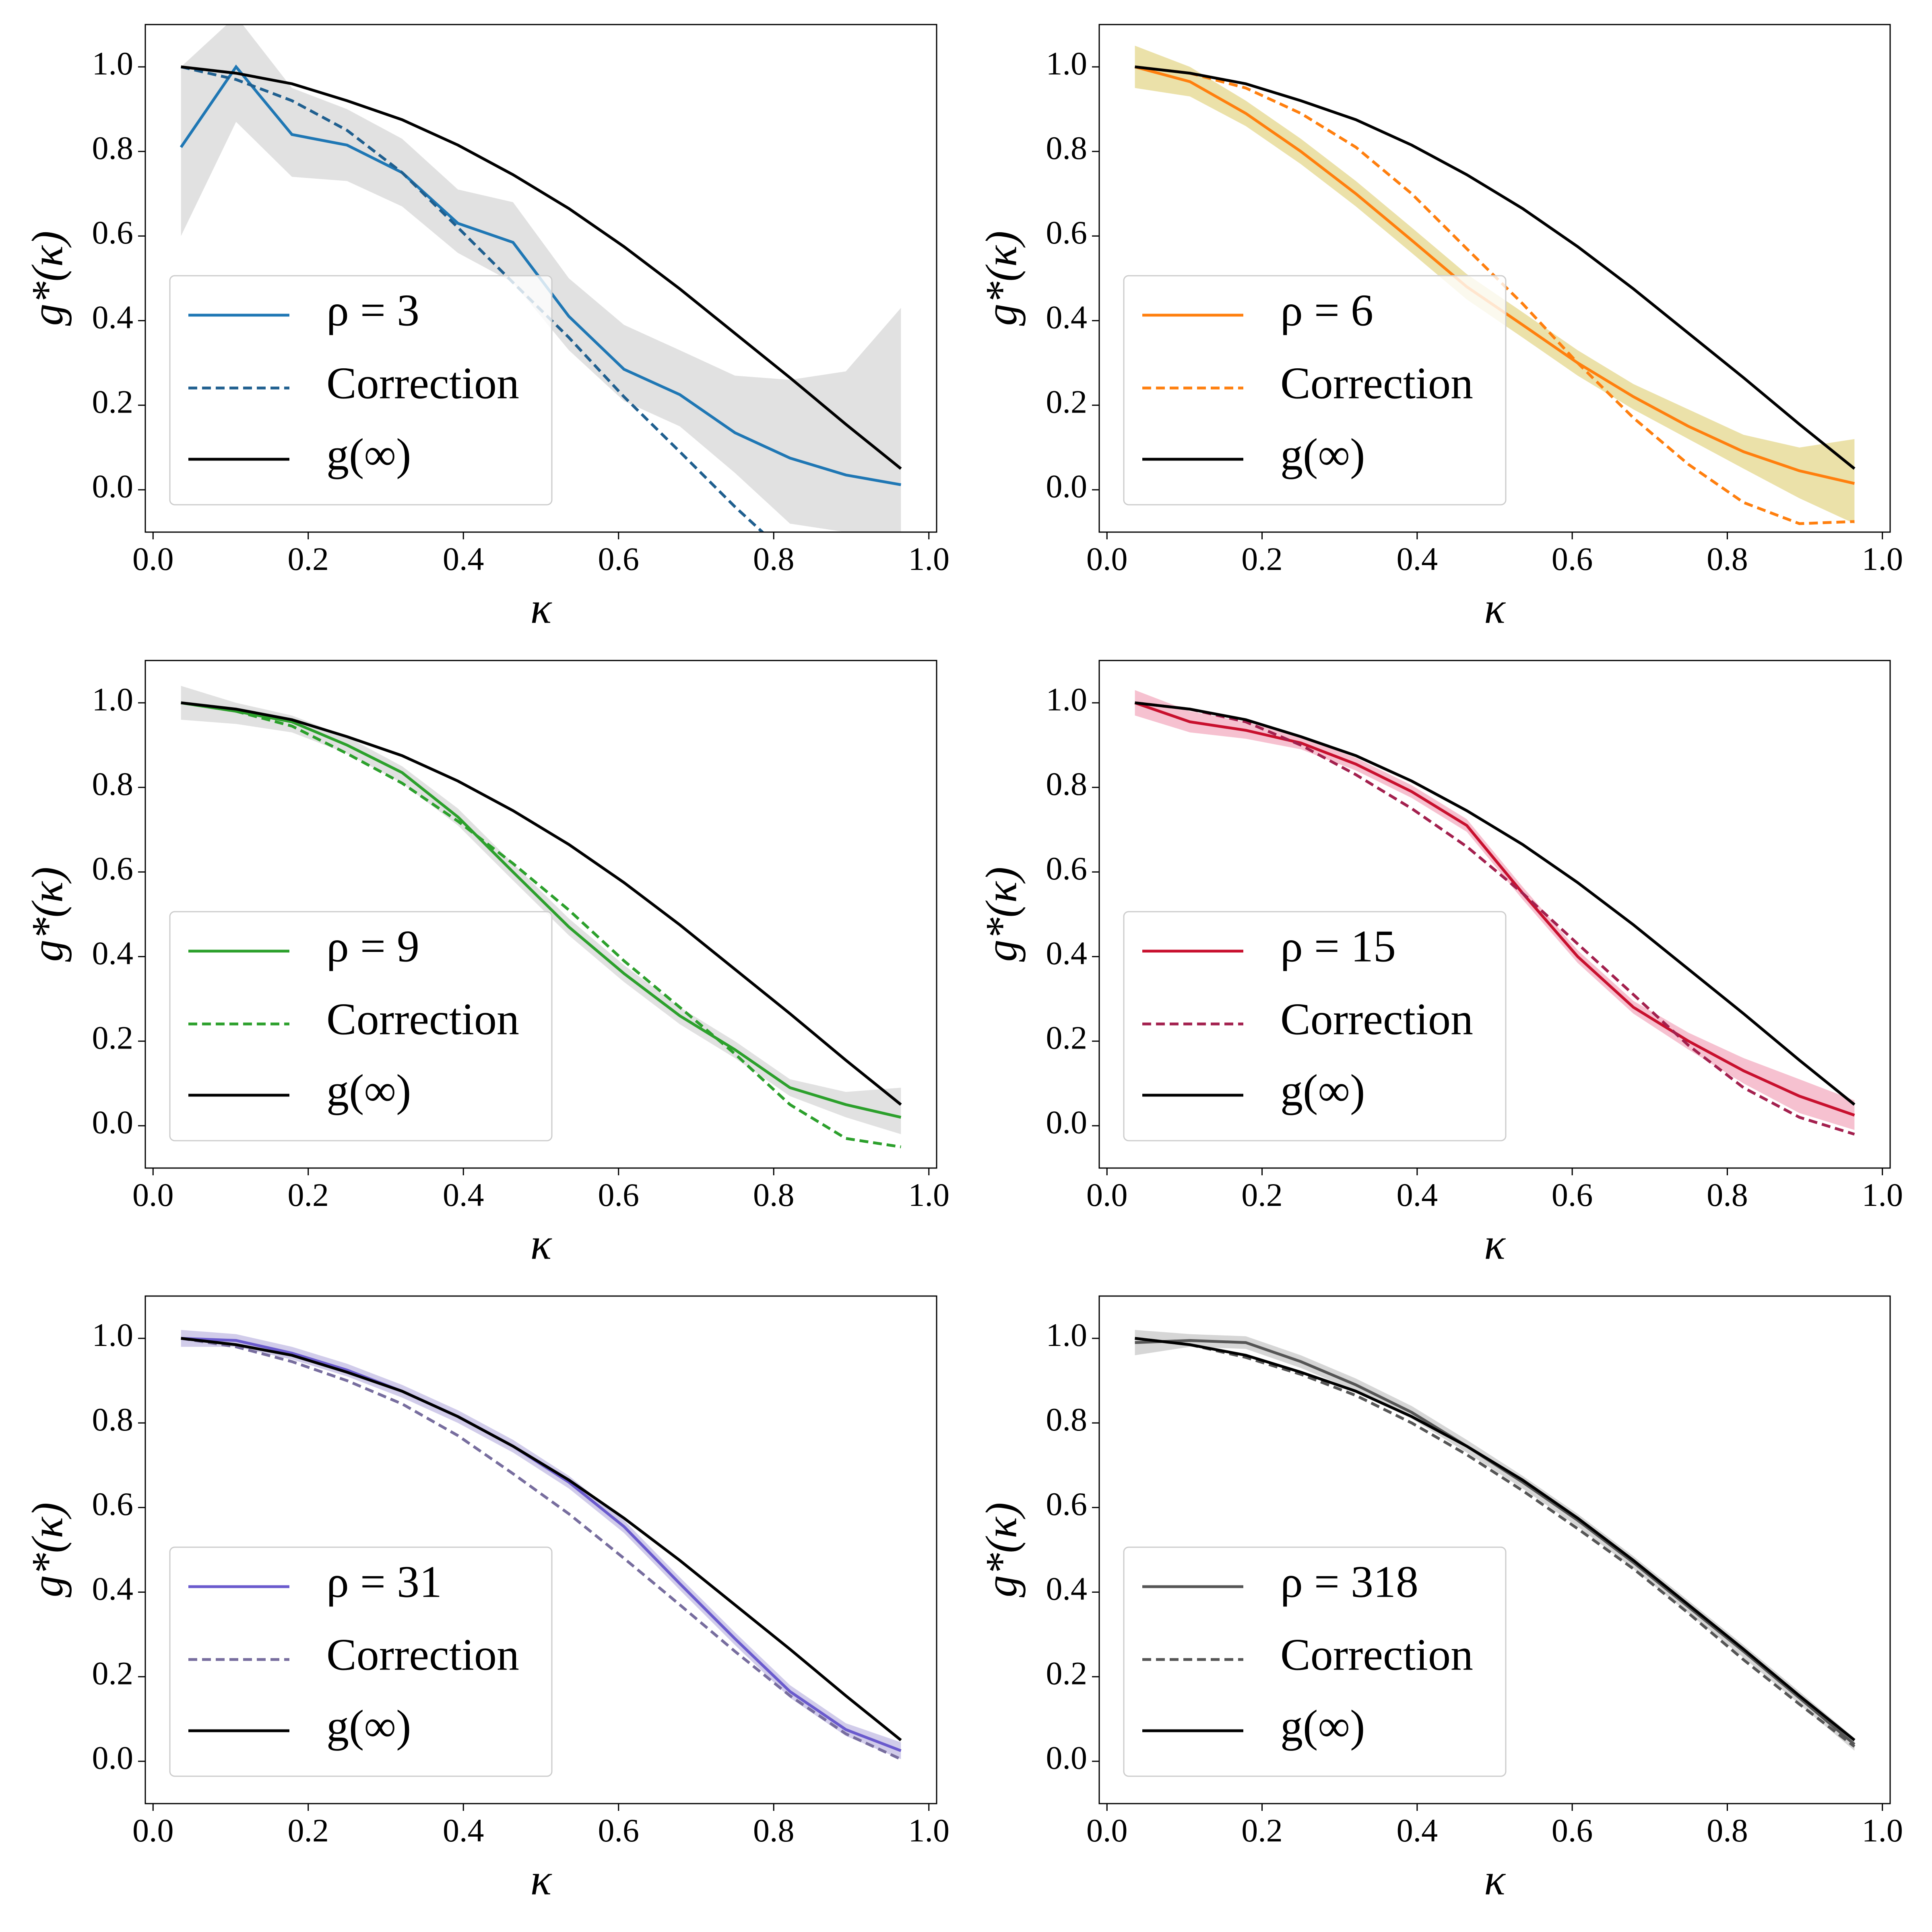 The image size is (1932, 1932). I want to click on legend-label: ρ = 3, so click(372, 311).